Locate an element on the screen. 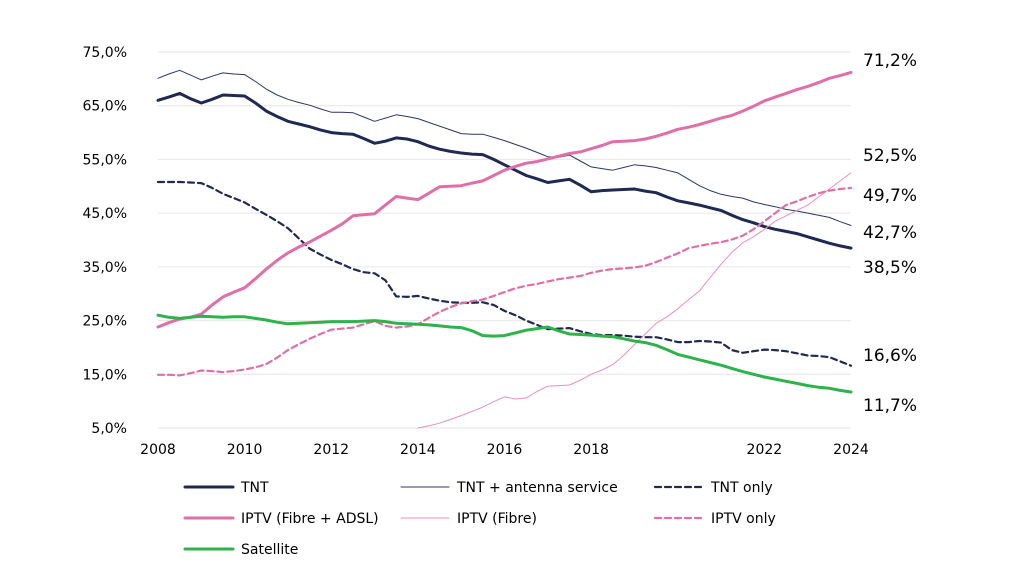  end-value-label: 52,5% is located at coordinates (890, 156).